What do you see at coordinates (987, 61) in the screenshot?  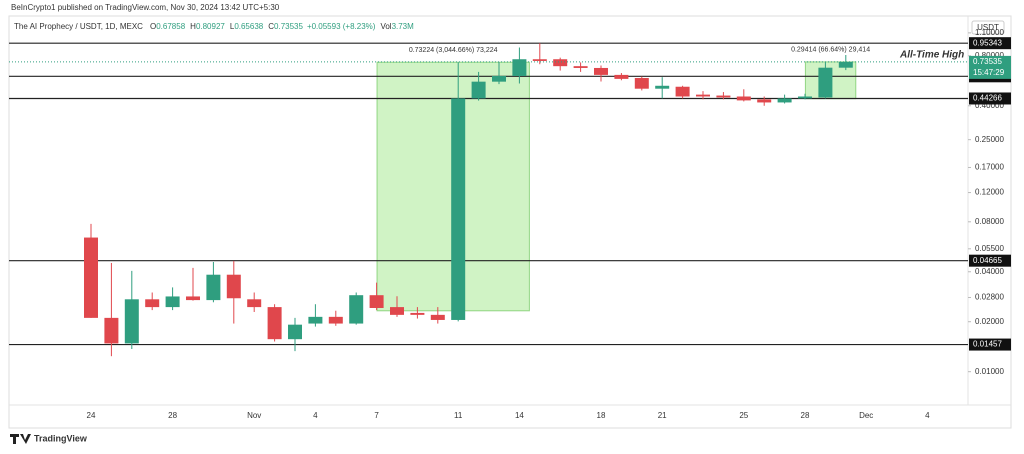 I see `last-price-label: 0.73535` at bounding box center [987, 61].